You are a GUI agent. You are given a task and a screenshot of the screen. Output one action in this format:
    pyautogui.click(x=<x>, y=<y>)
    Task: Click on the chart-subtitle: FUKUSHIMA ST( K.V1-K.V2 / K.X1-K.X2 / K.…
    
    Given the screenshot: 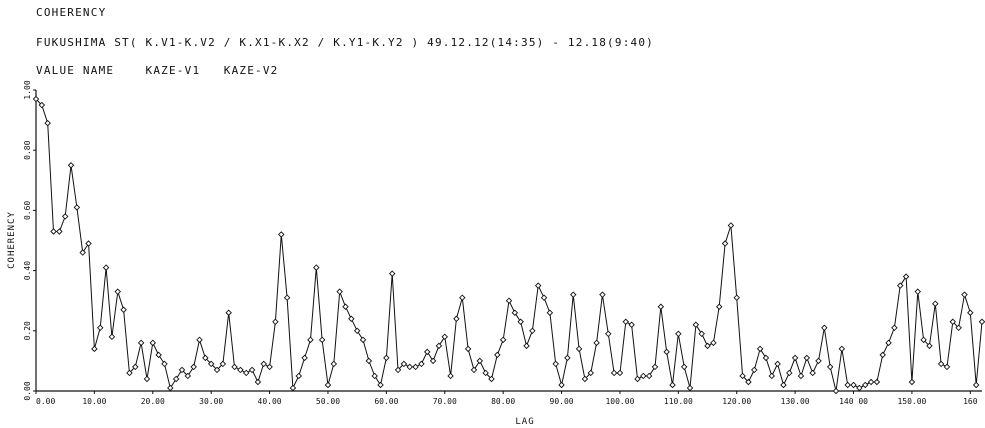 What is the action you would take?
    pyautogui.click(x=345, y=42)
    